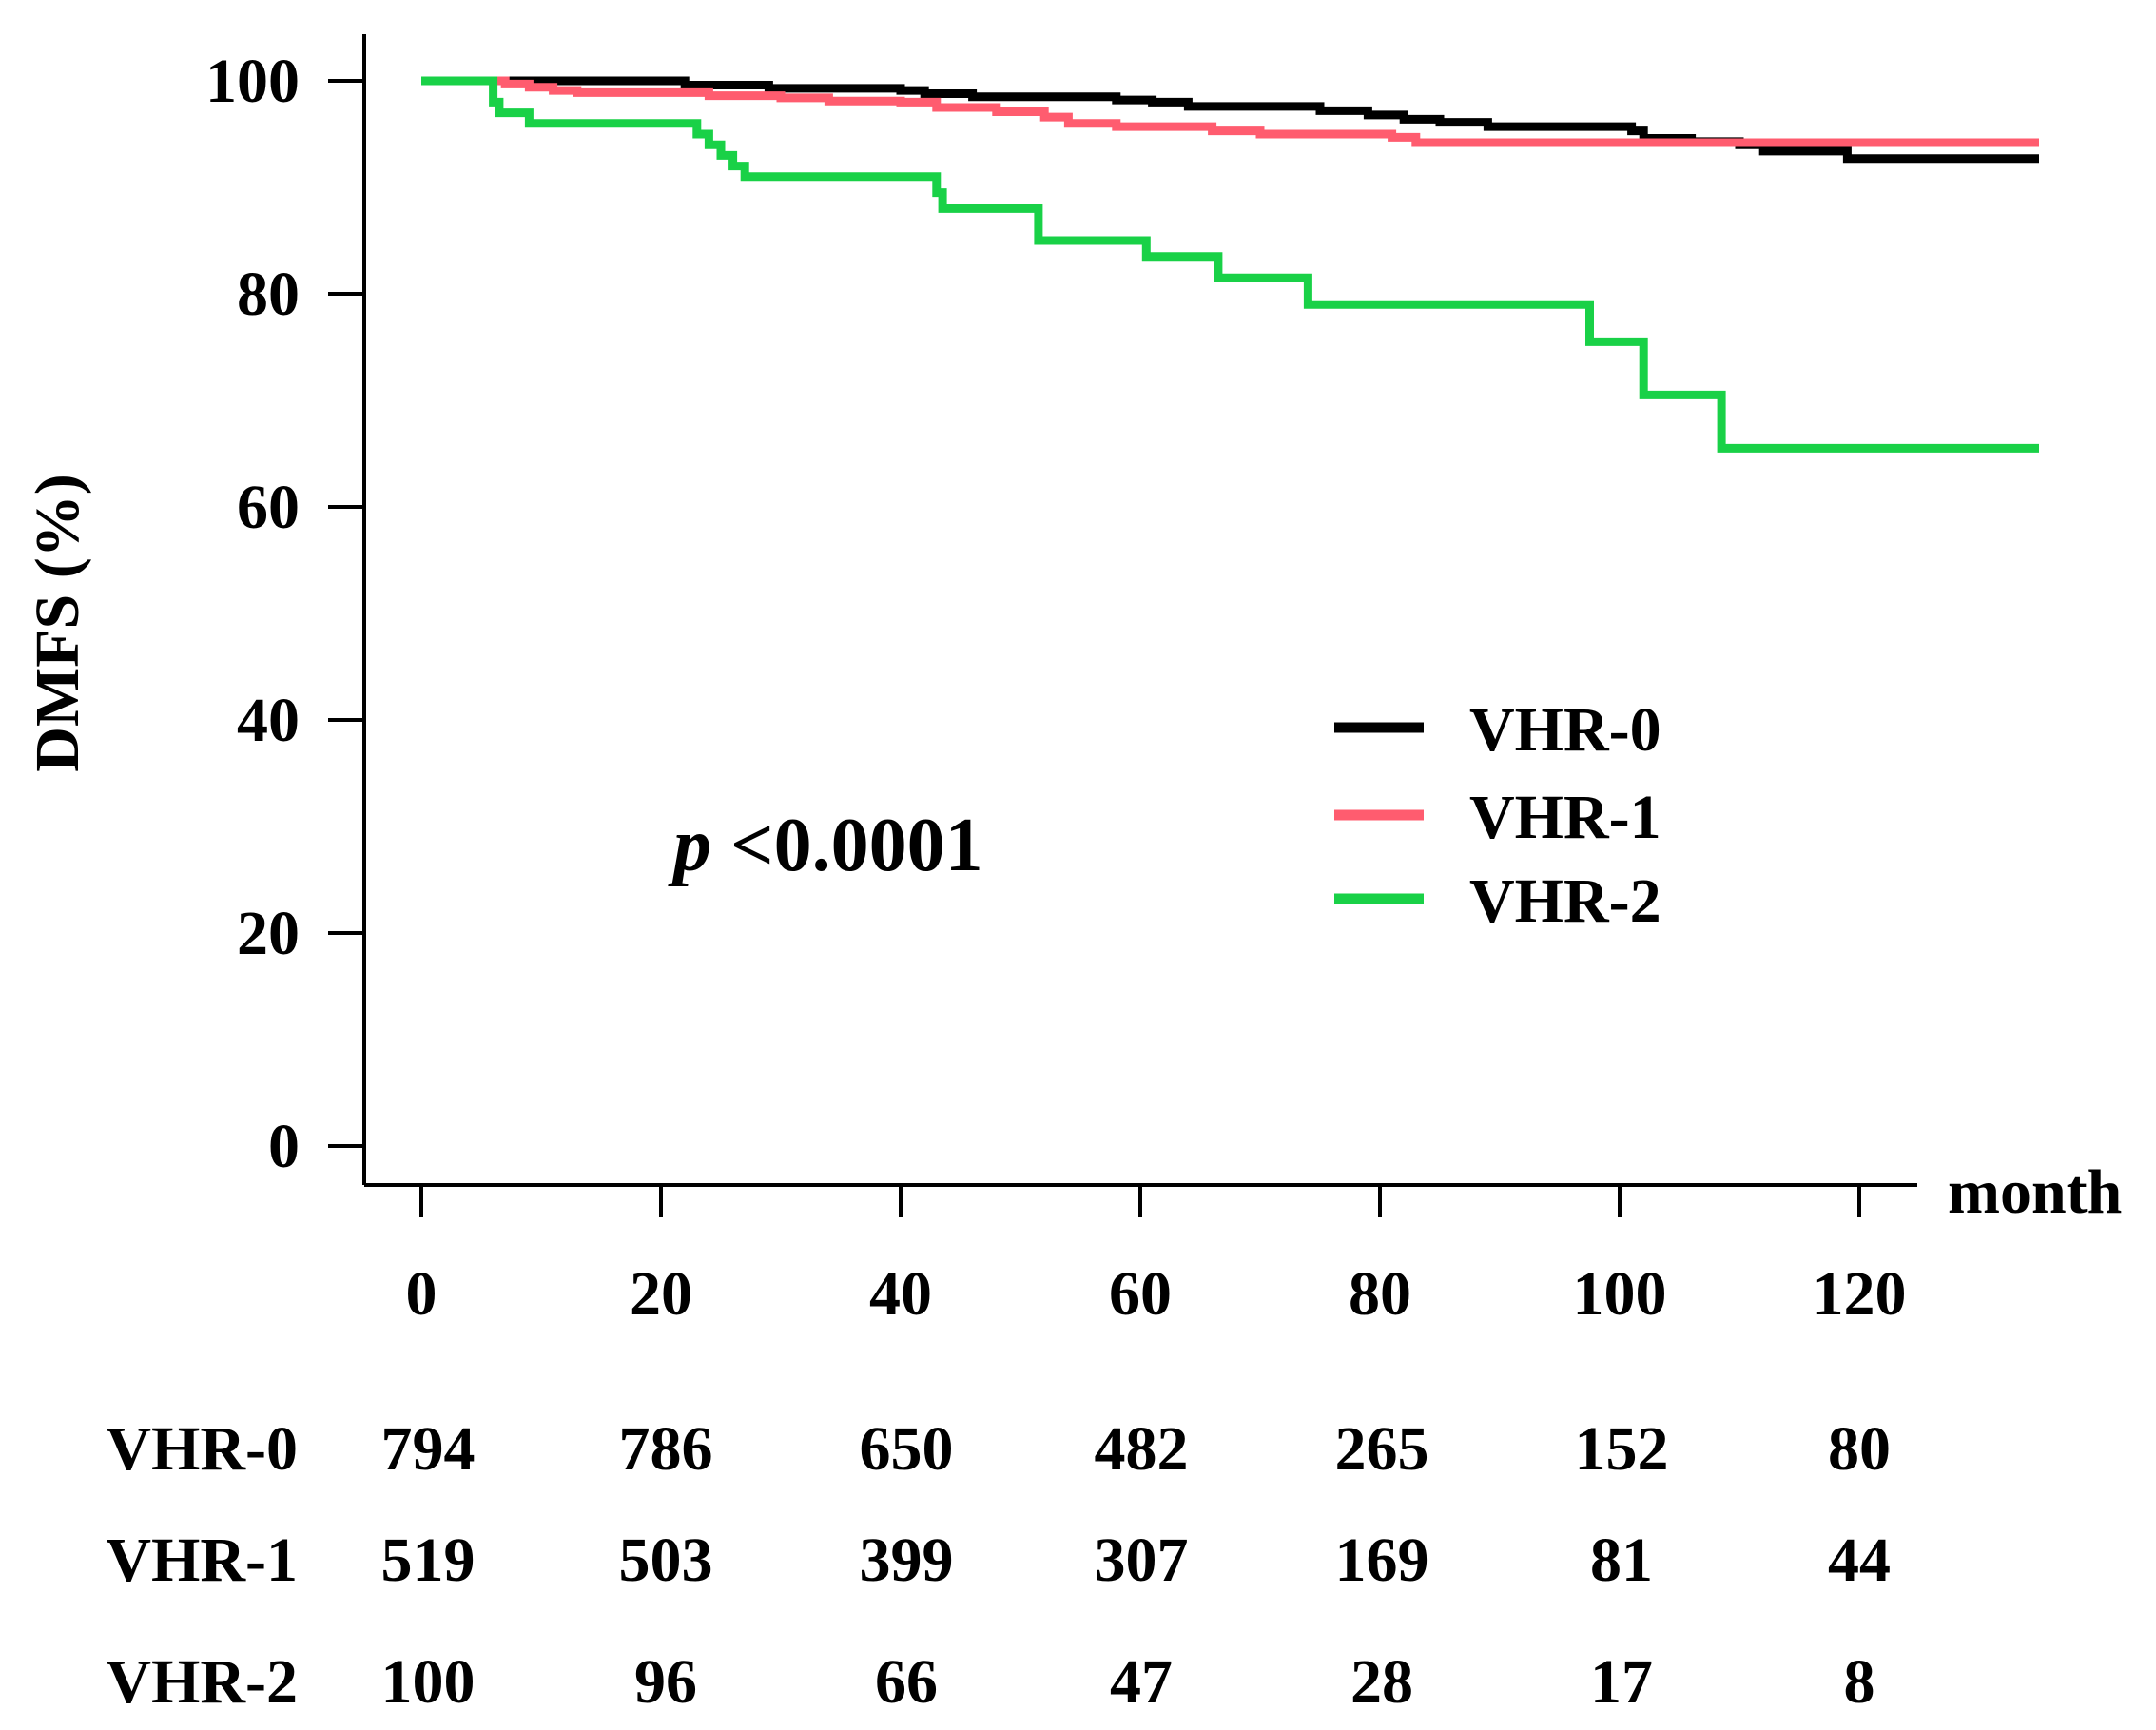 Image resolution: width=2156 pixels, height=1730 pixels. What do you see at coordinates (428, 1682) in the screenshot?
I see `risk-cell: 100` at bounding box center [428, 1682].